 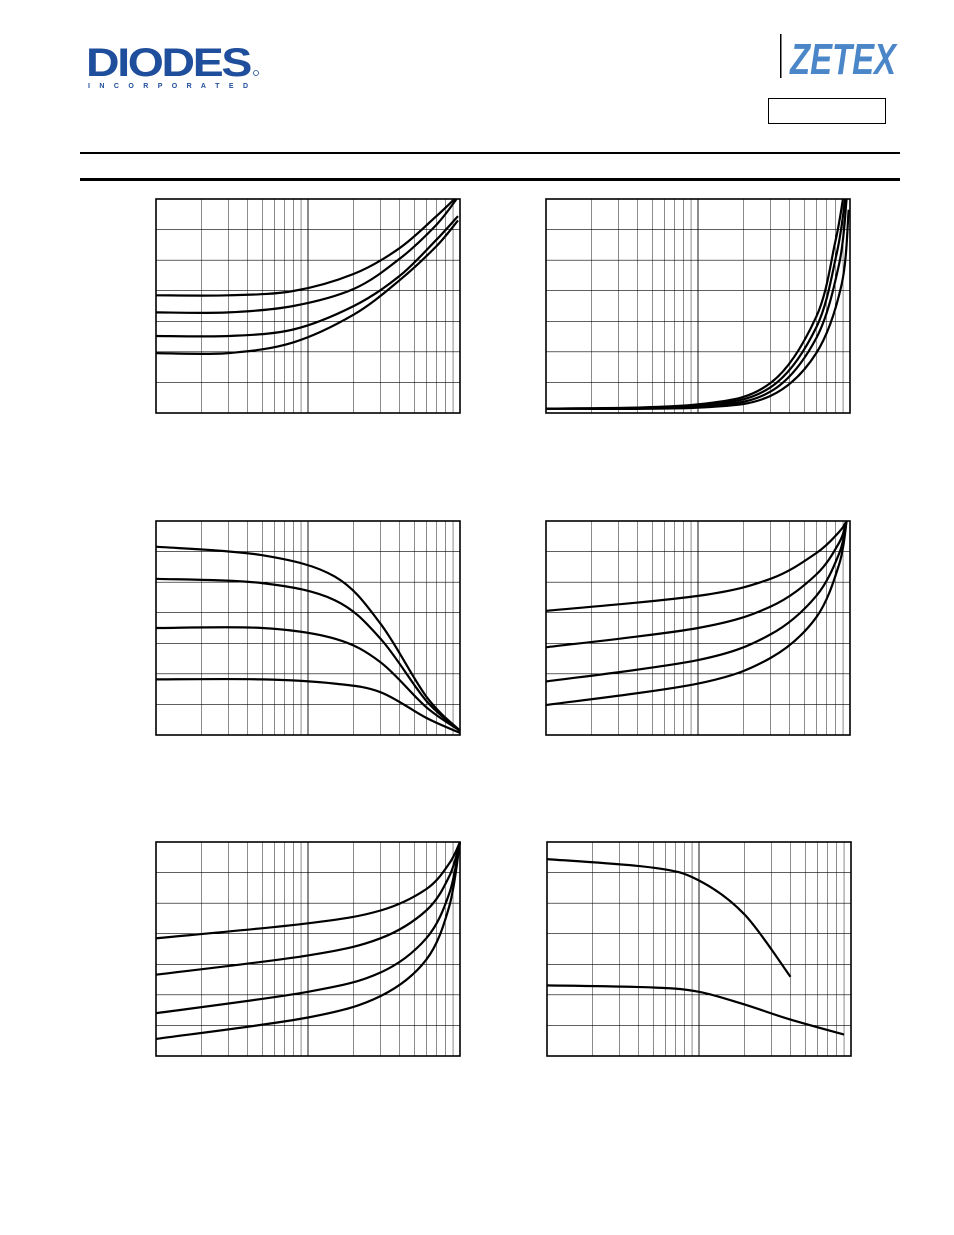 I want to click on chart-2-plot, so click(x=698, y=306).